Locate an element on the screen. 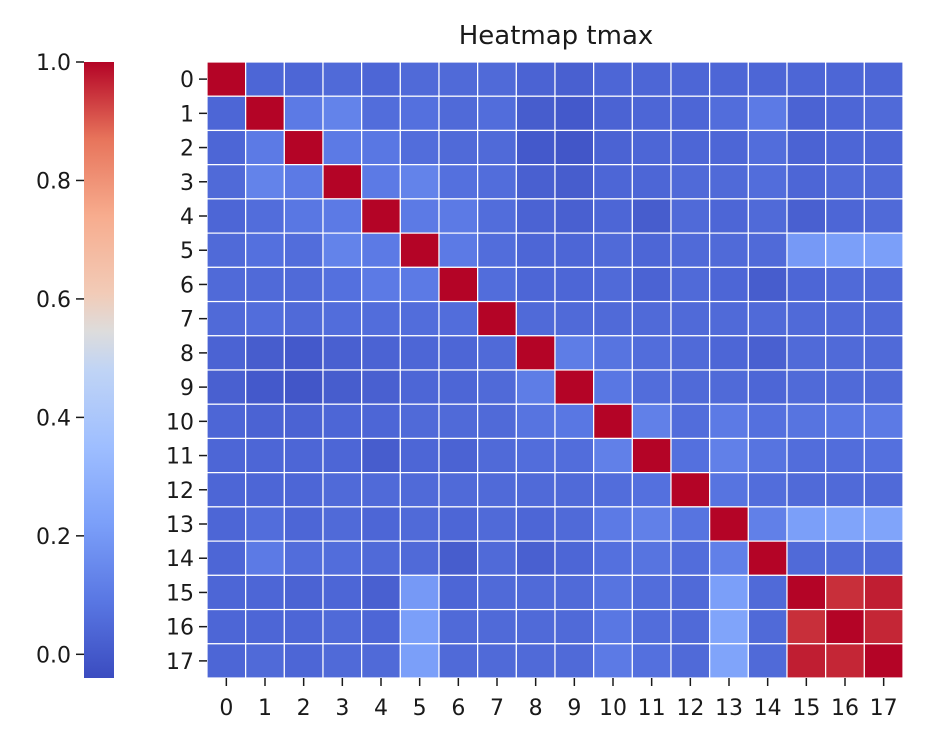  x-tick-label: 3 is located at coordinates (342, 708).